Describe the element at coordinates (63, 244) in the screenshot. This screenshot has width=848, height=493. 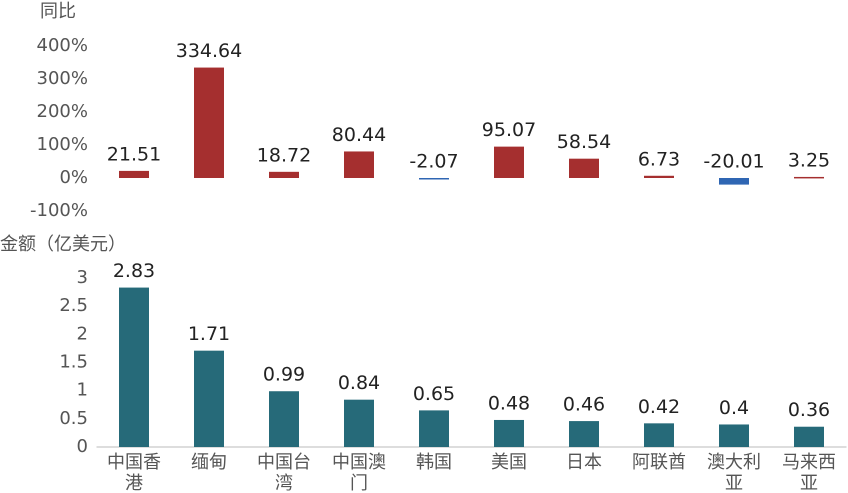
I see `y-axis-label: 金额（亿美元）` at that location.